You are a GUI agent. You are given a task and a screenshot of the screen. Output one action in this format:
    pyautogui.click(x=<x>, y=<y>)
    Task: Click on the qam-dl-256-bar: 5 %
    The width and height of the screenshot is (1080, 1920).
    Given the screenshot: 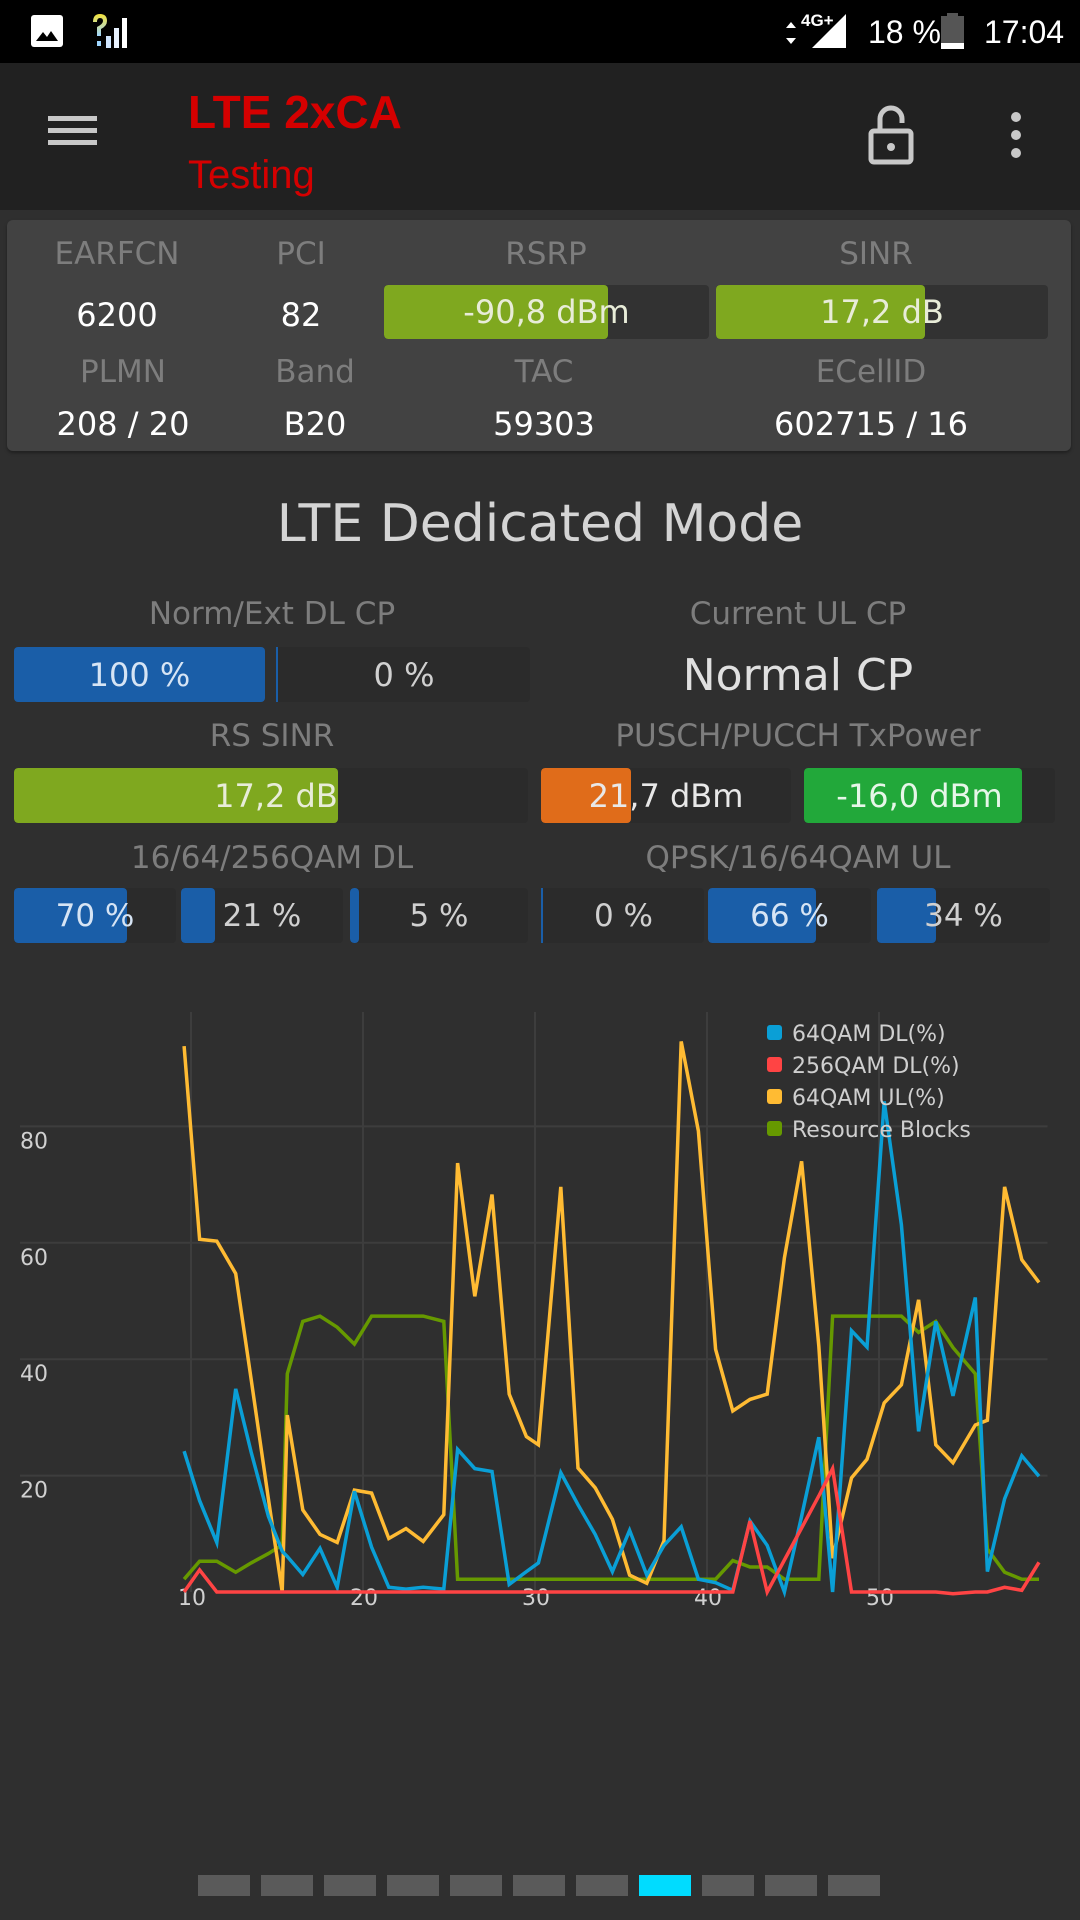 What is the action you would take?
    pyautogui.click(x=439, y=915)
    